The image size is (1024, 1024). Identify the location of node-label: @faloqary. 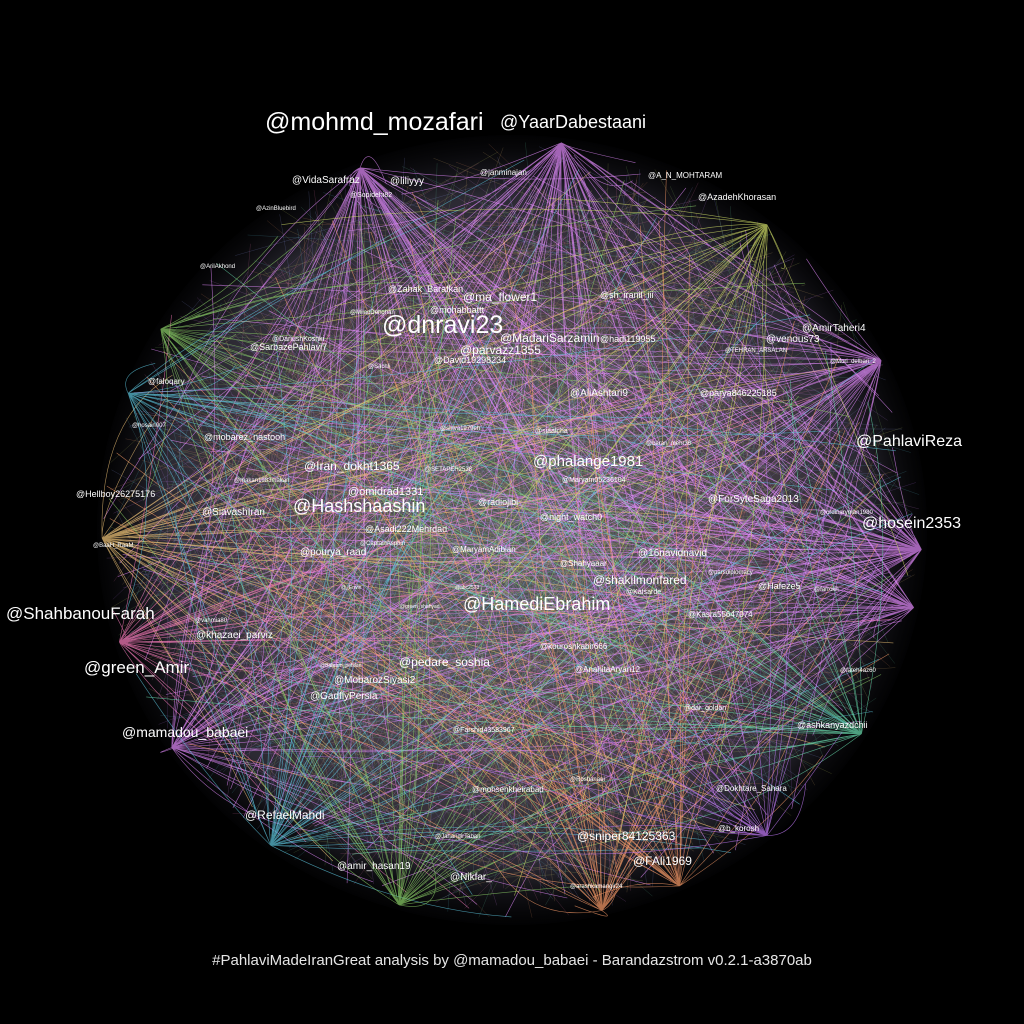
(166, 381).